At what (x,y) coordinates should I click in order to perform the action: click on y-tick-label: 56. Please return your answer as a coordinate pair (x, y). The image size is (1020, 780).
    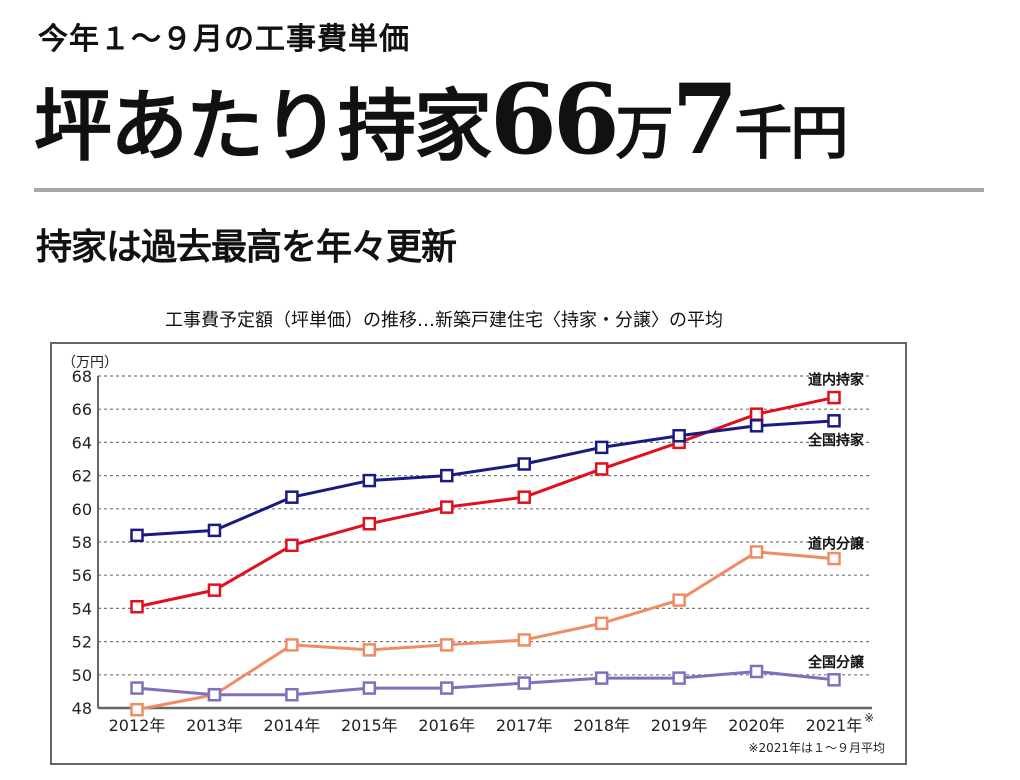
    Looking at the image, I should click on (82, 575).